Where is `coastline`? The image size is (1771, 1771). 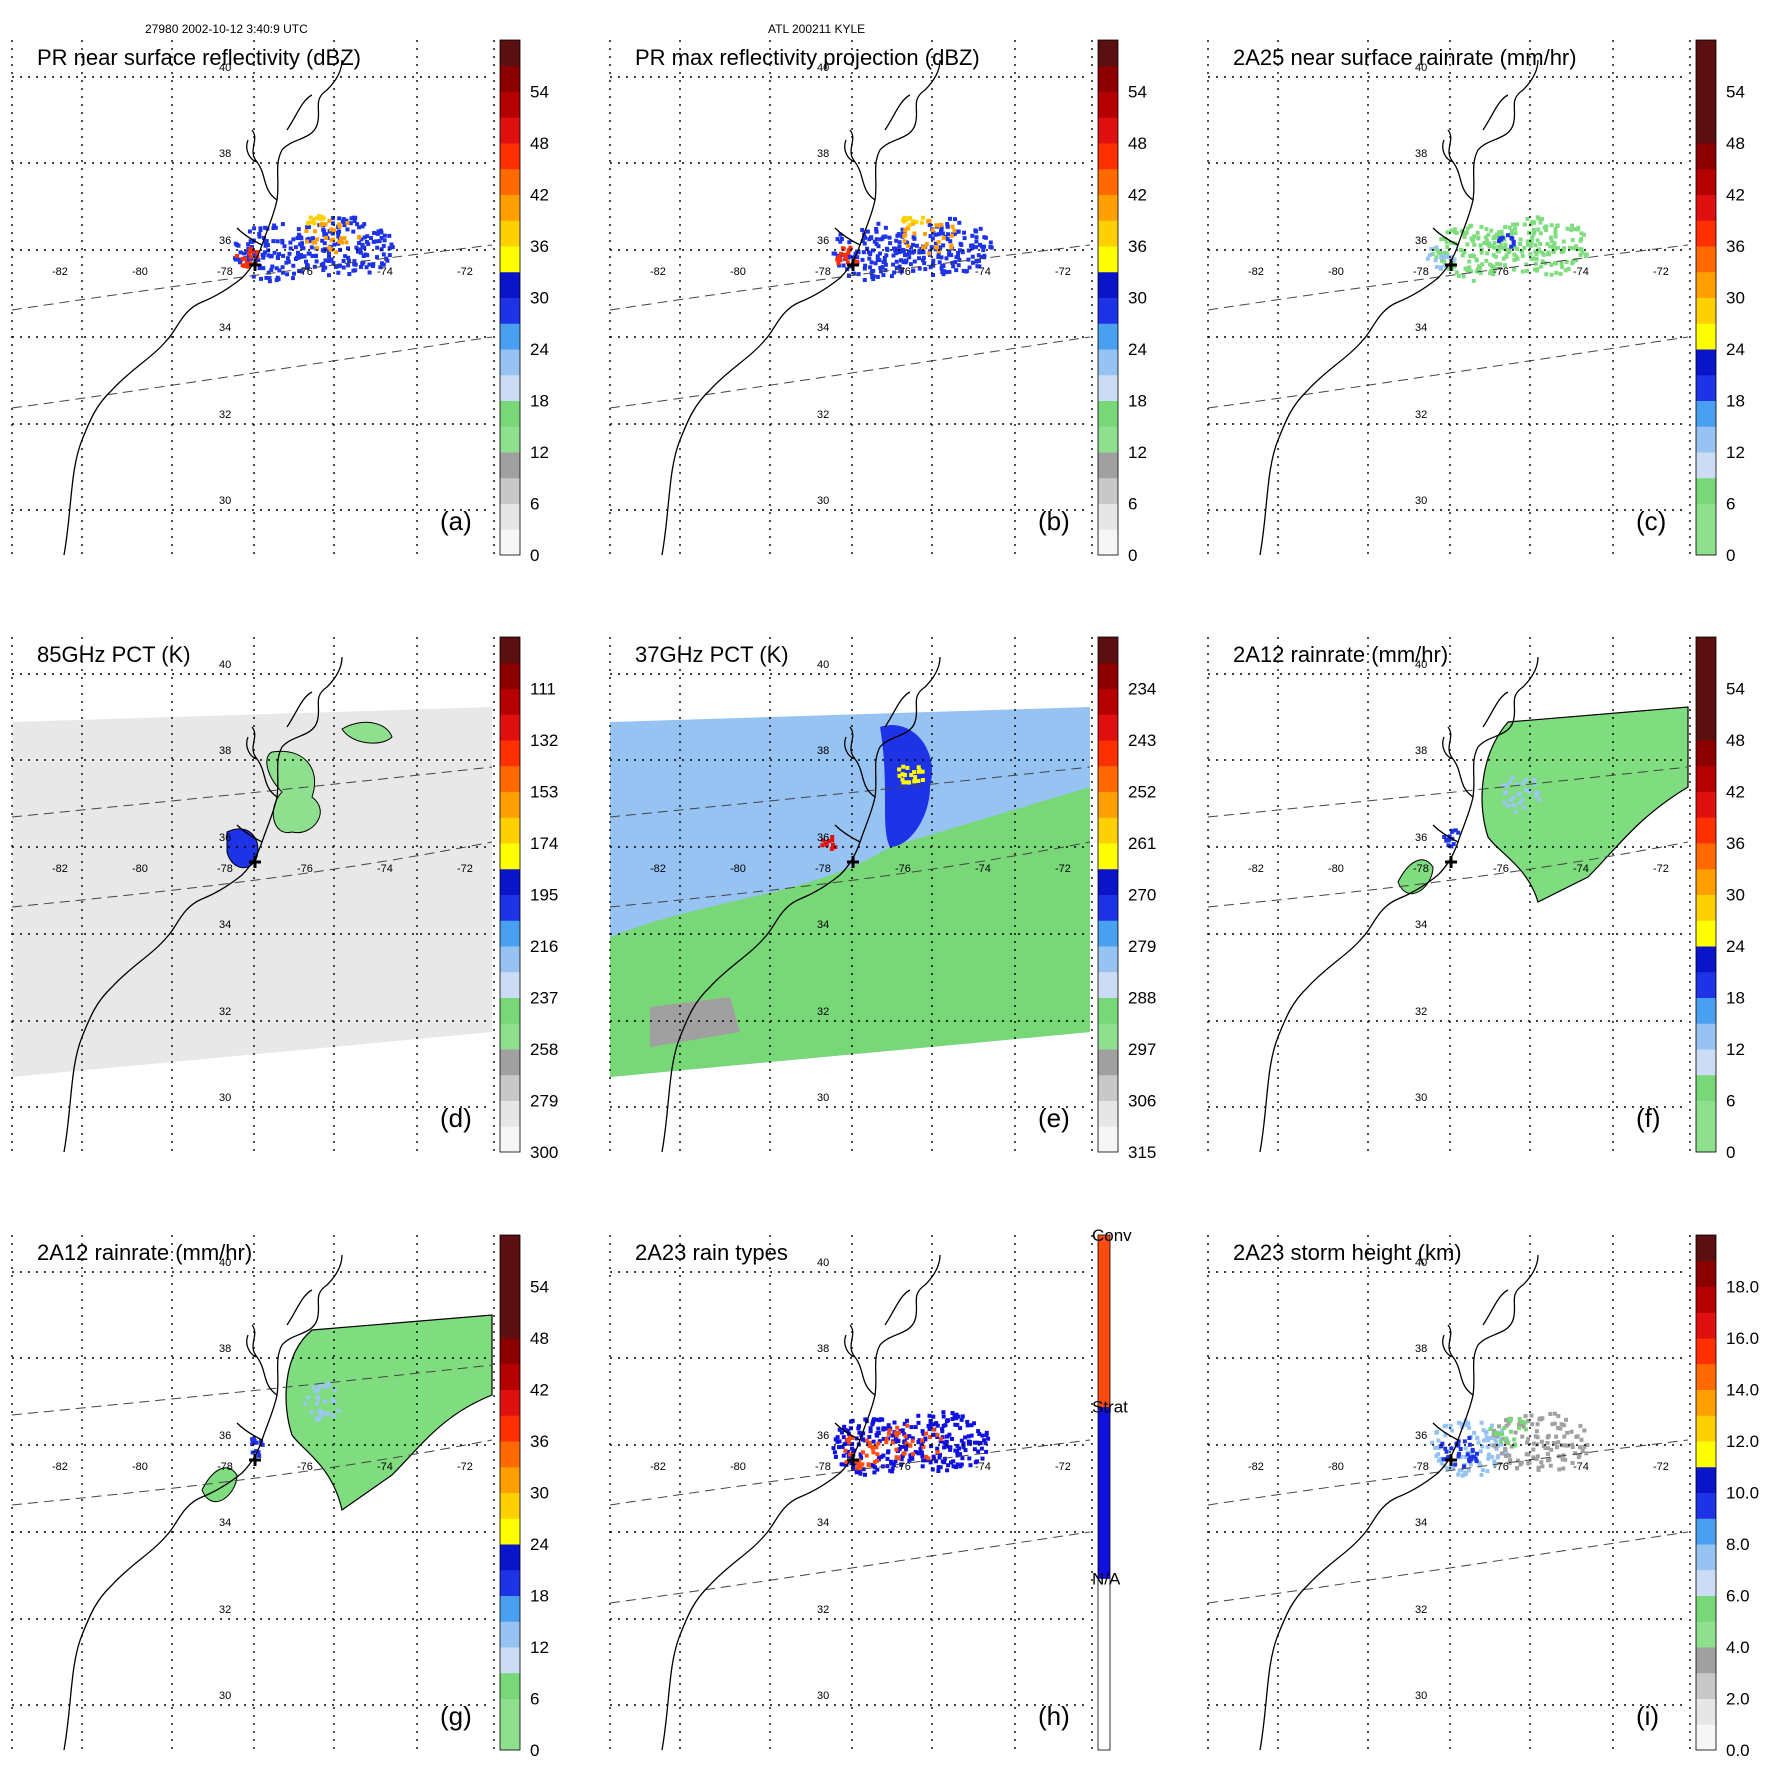
coastline is located at coordinates (203, 904).